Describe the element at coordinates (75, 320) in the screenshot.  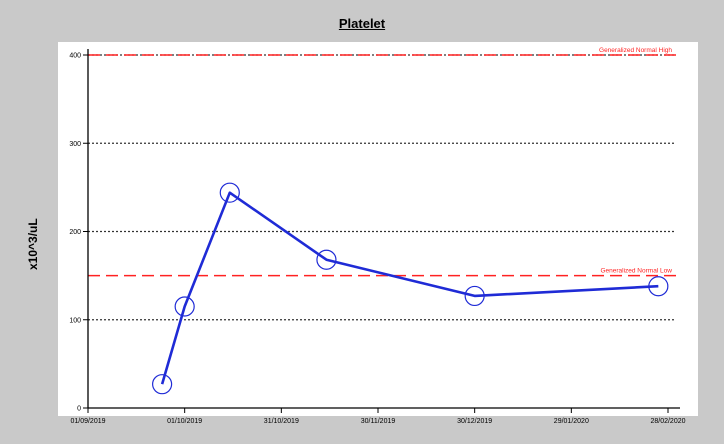
I see `y-tick-label: 100` at that location.